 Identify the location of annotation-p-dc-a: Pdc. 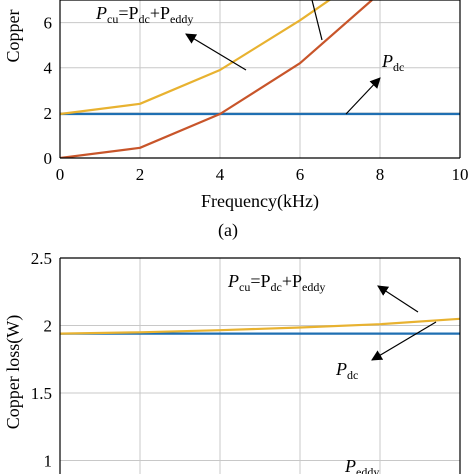
(392, 62).